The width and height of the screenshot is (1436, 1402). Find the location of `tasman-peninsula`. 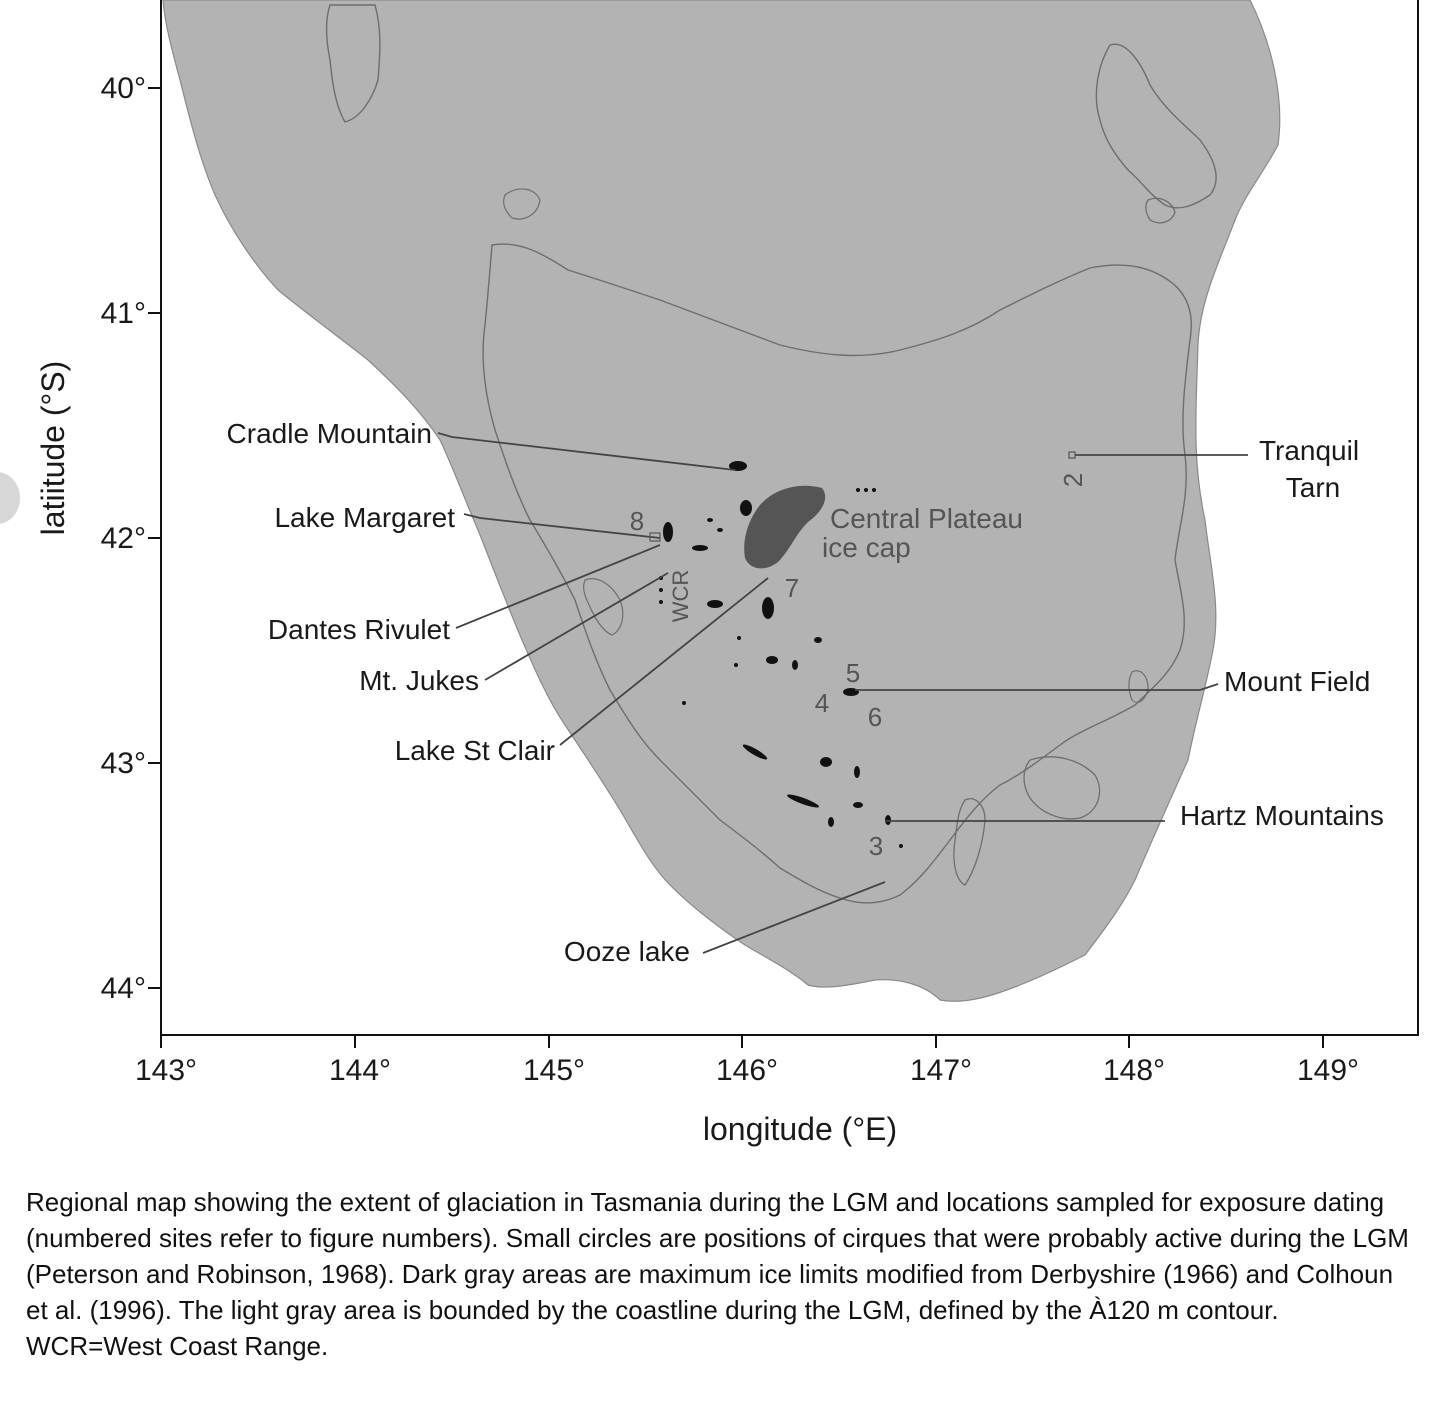

tasman-peninsula is located at coordinates (1062, 788).